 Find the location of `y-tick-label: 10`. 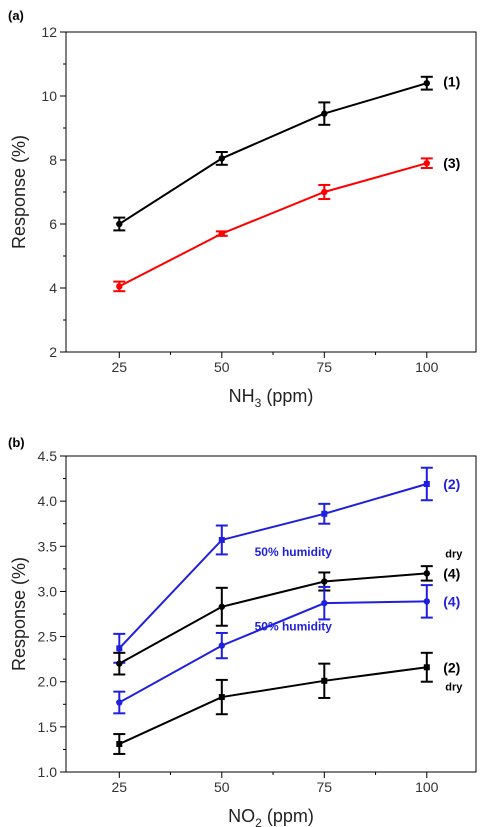

y-tick-label: 10 is located at coordinates (49, 96).